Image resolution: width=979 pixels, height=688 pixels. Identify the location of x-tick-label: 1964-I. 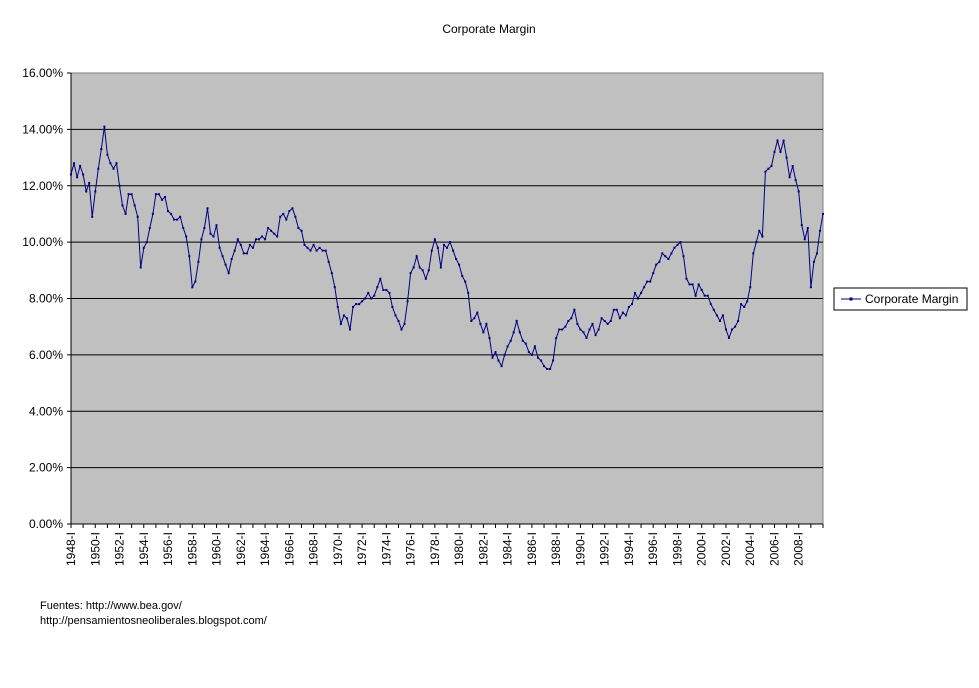
(265, 549).